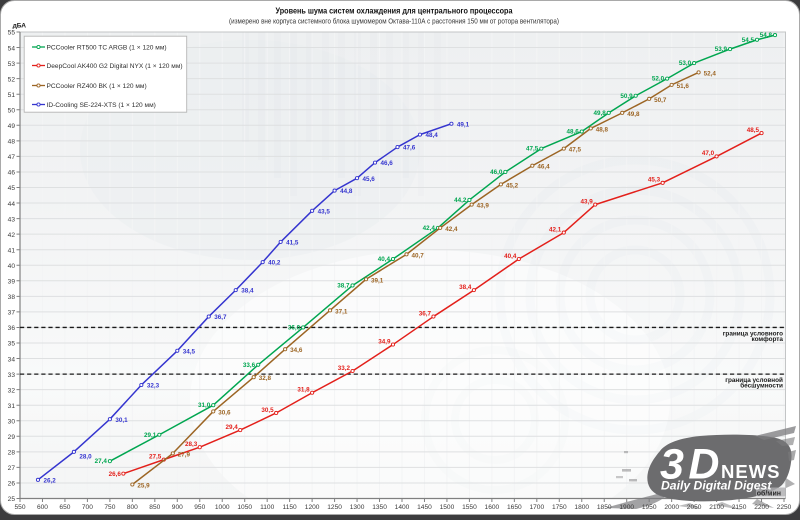 This screenshot has width=800, height=520. I want to click on svg-text: 46,6, so click(387, 163).